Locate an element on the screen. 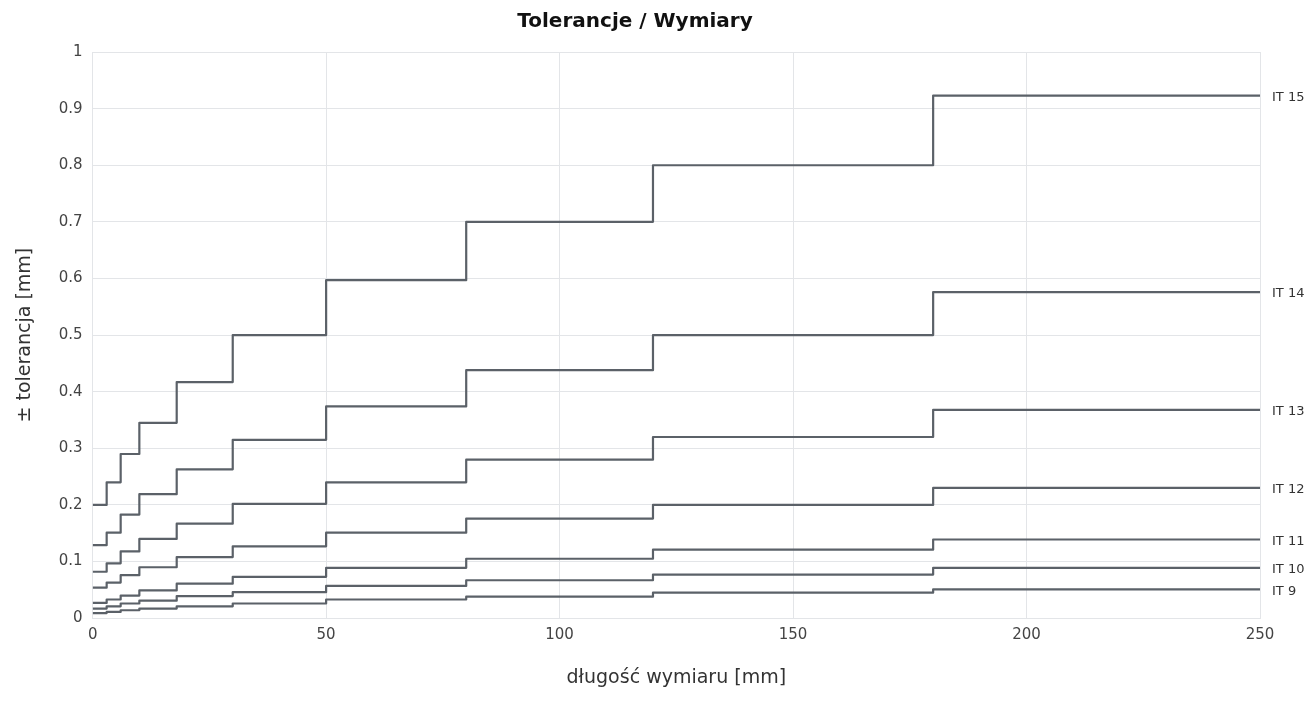 The image size is (1315, 703). y-tick-label: 0.4 is located at coordinates (70, 390).